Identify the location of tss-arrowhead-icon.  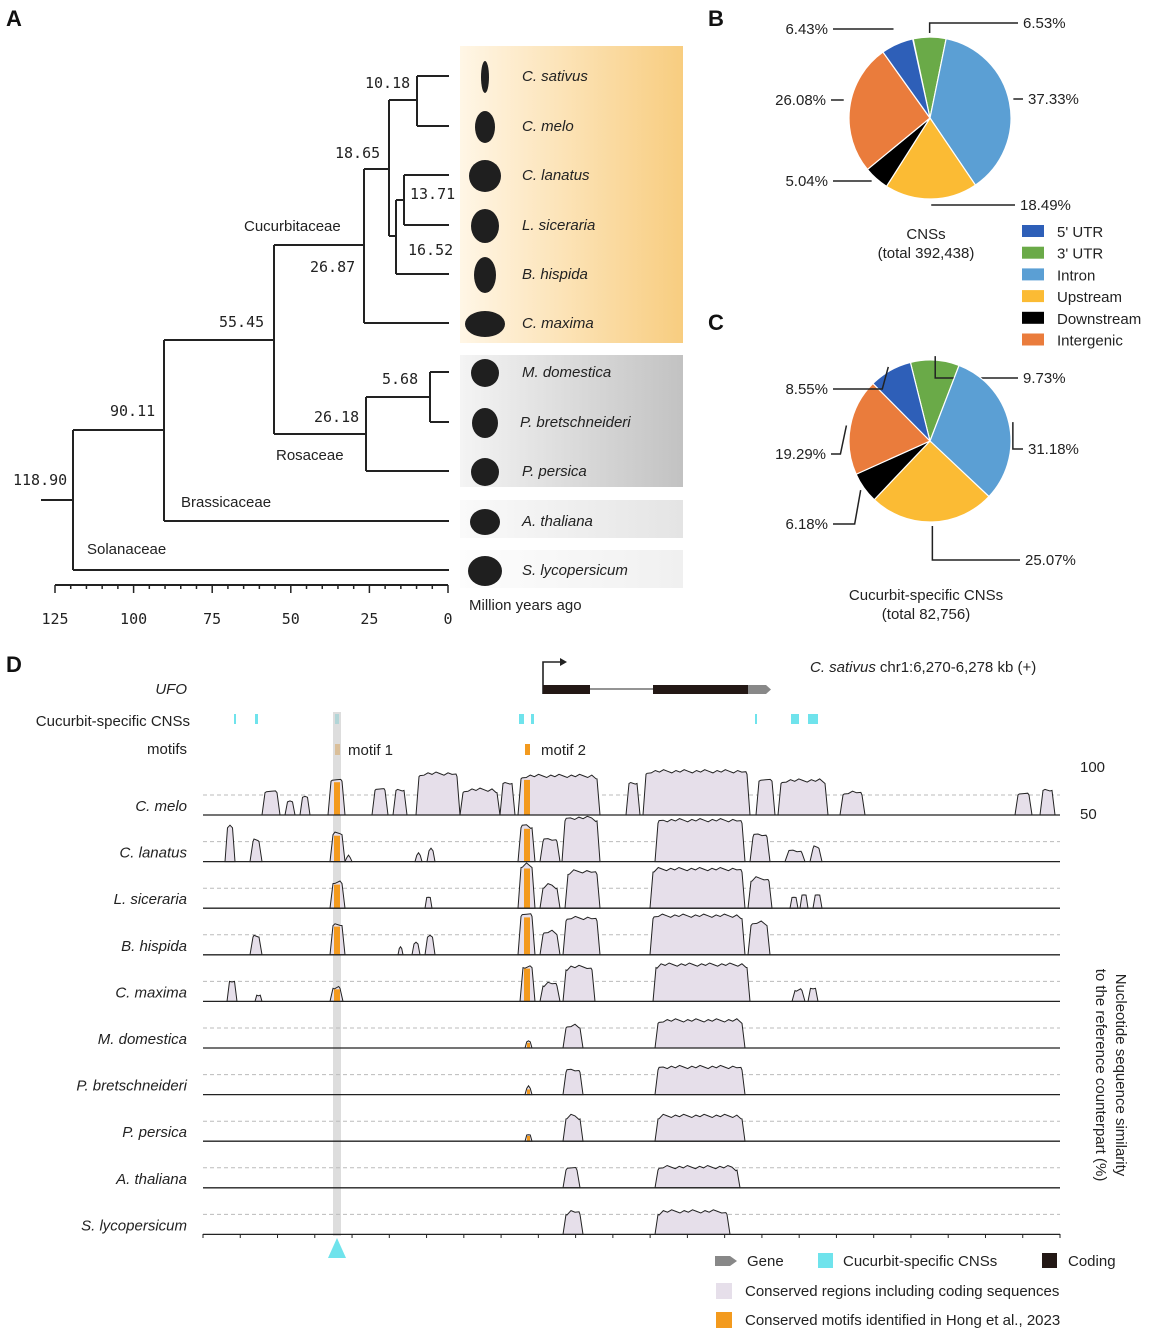
(563, 662).